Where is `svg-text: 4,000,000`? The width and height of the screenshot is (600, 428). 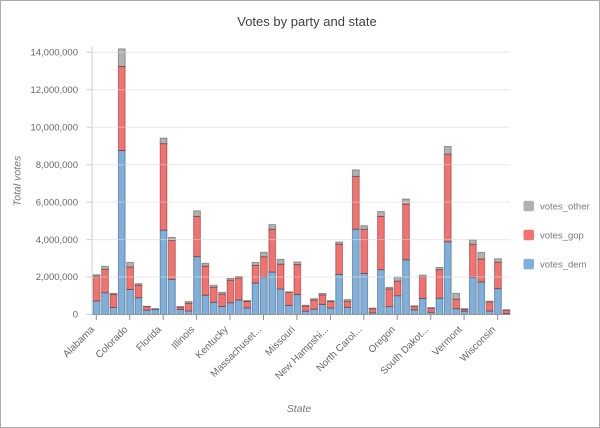
svg-text: 4,000,000 is located at coordinates (57, 240).